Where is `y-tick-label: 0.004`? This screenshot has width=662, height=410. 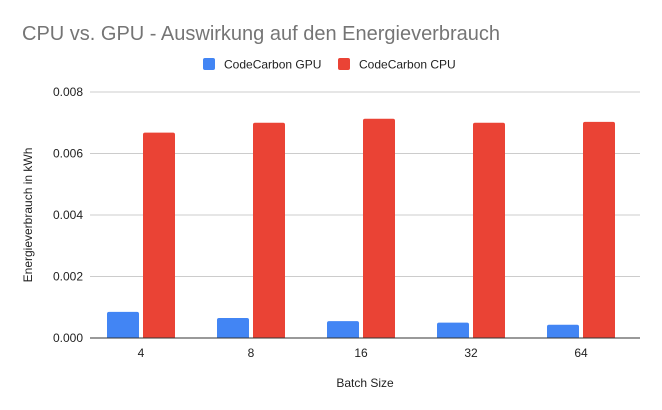
y-tick-label: 0.004 is located at coordinates (68, 215).